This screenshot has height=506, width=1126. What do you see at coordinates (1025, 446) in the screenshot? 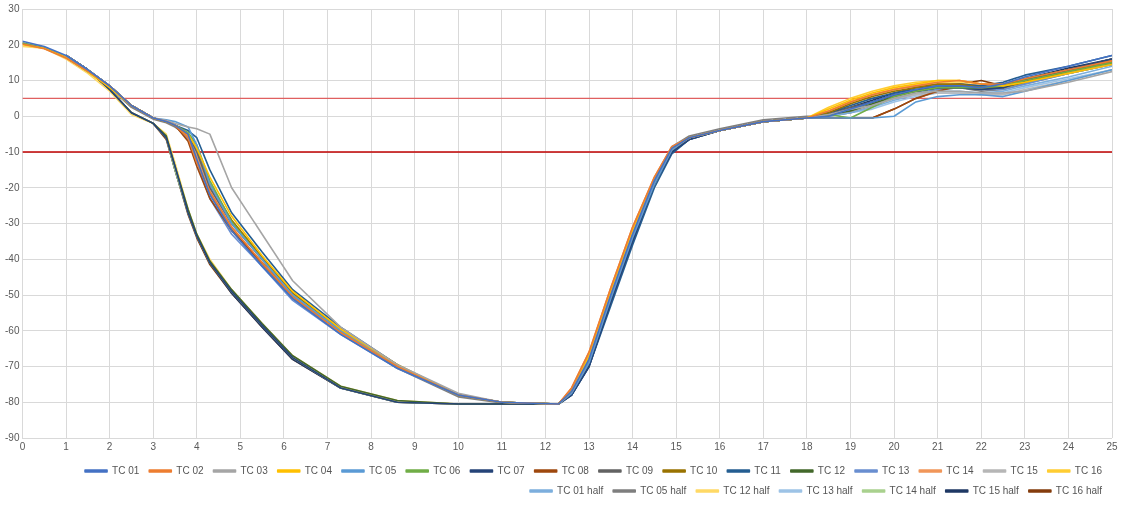
I see `x-tick-label: 23` at bounding box center [1025, 446].